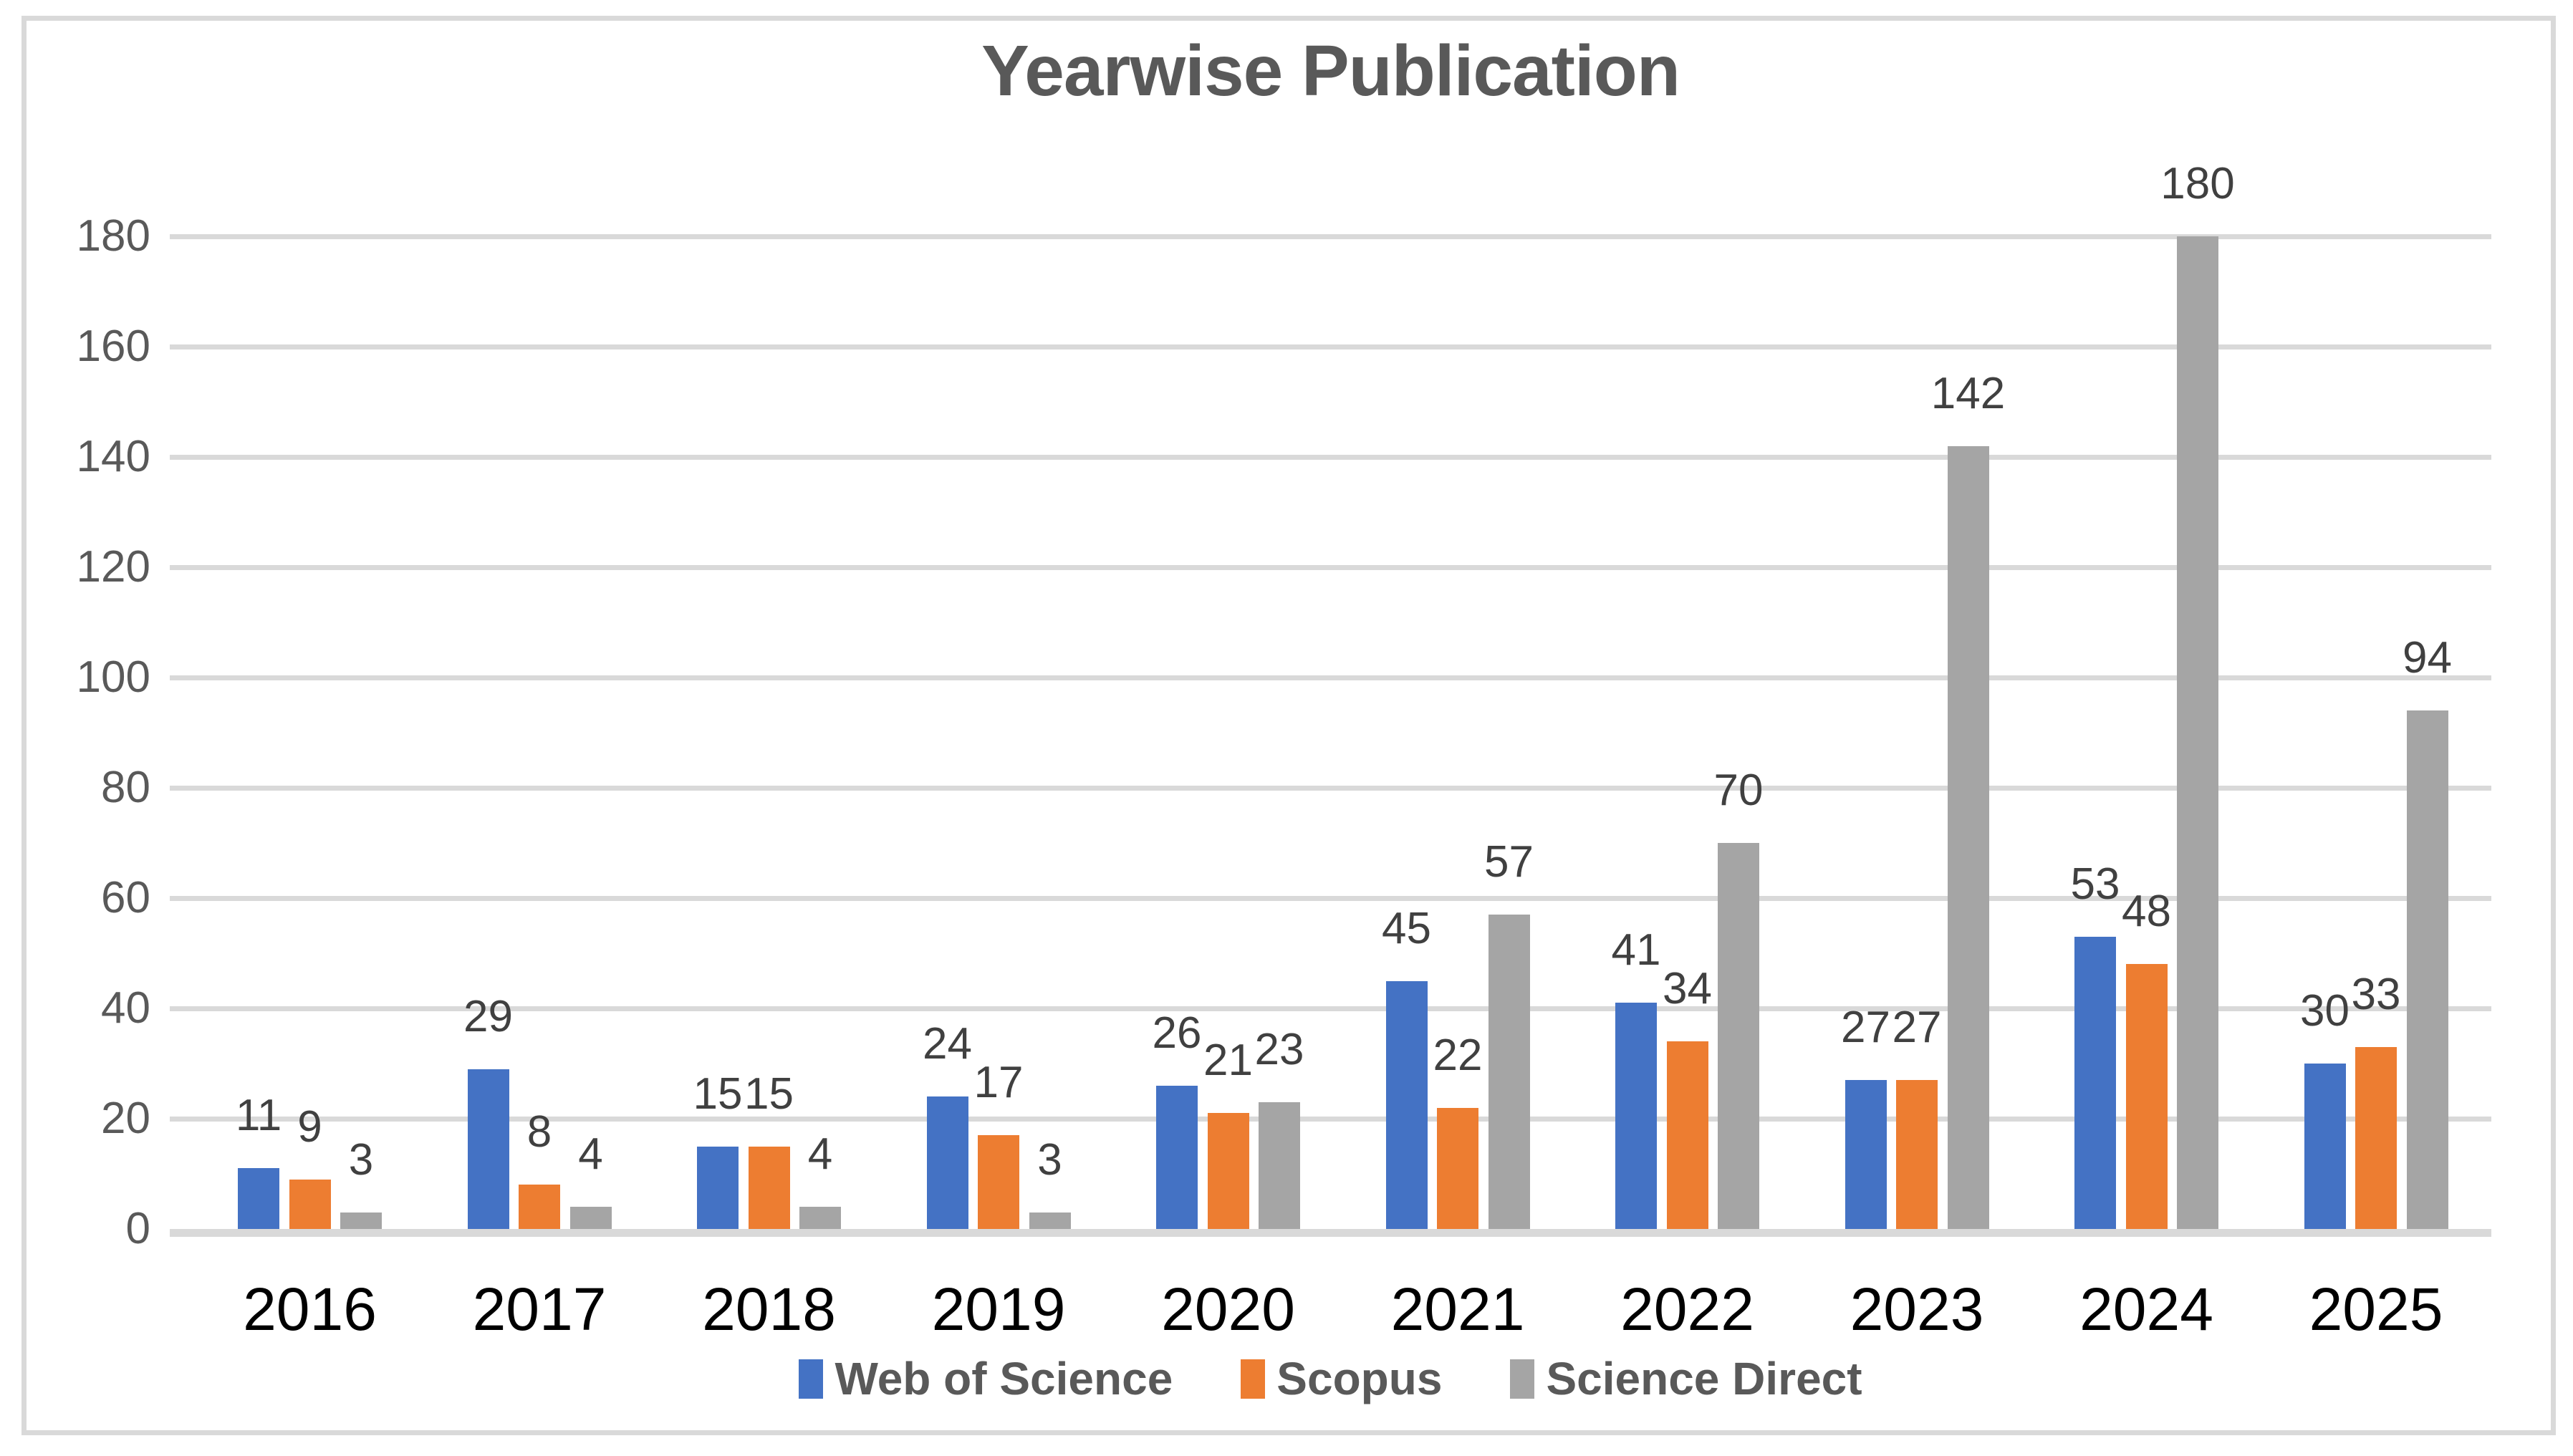  Describe the element at coordinates (1636, 950) in the screenshot. I see `bar-value-label: 41` at that location.